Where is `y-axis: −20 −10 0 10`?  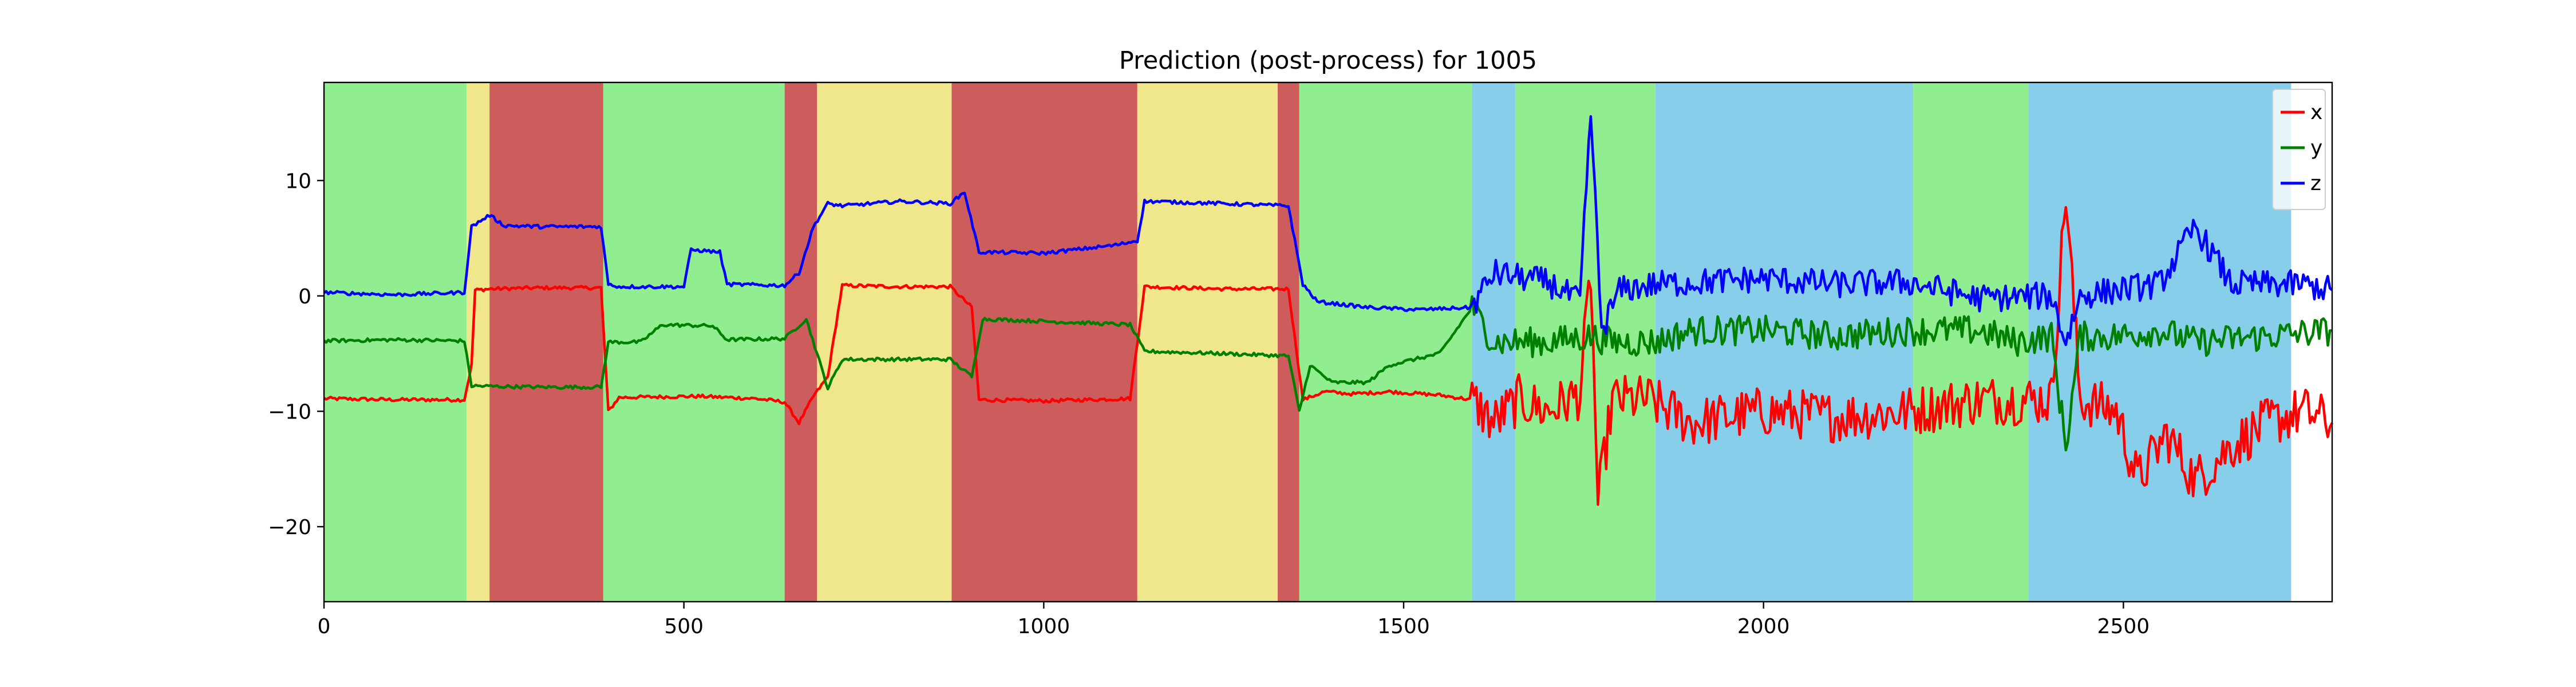
y-axis: −20 −10 0 10 is located at coordinates (296, 354).